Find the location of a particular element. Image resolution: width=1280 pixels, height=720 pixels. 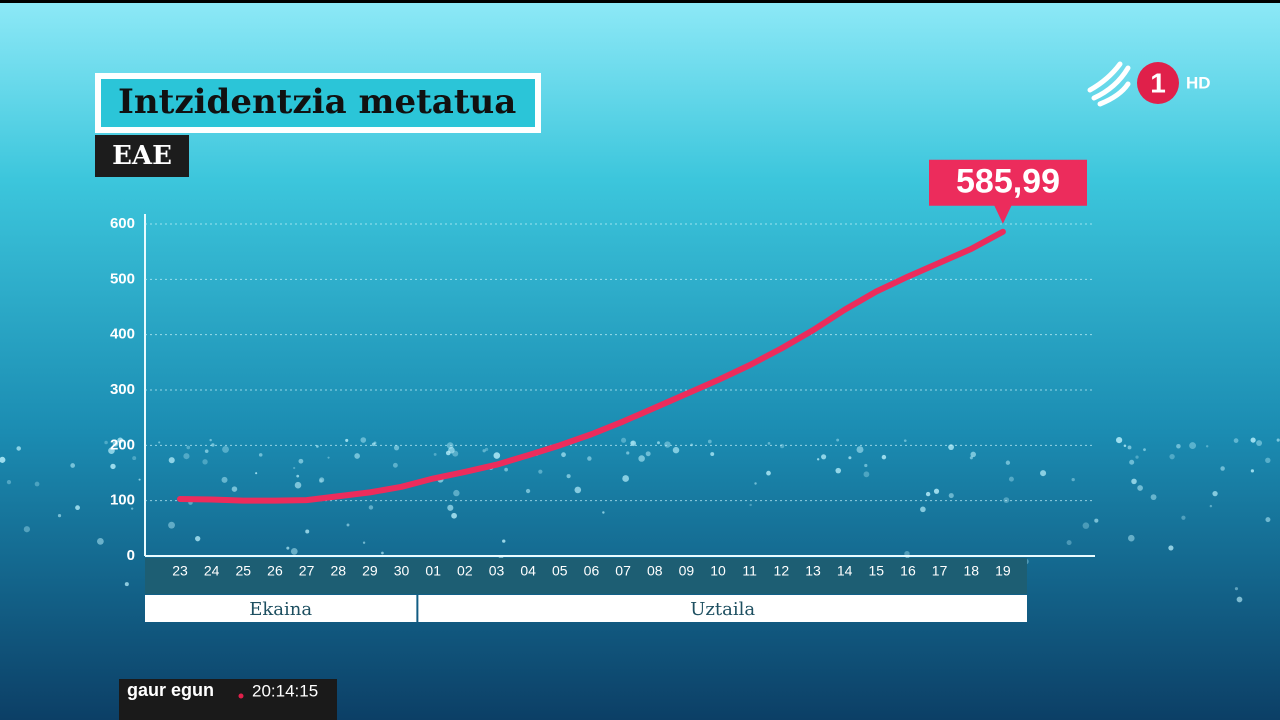

x-tick-label: 19 is located at coordinates (1003, 571).